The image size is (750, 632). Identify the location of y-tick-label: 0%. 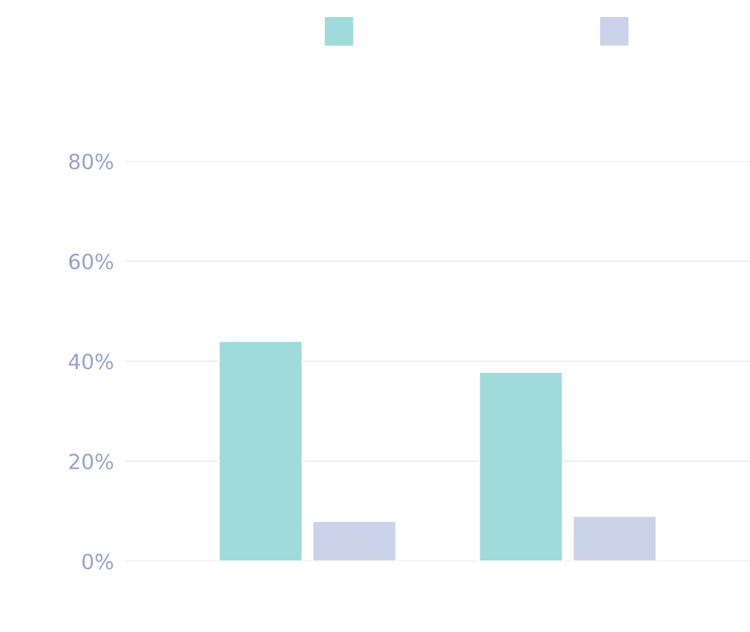
(97, 562).